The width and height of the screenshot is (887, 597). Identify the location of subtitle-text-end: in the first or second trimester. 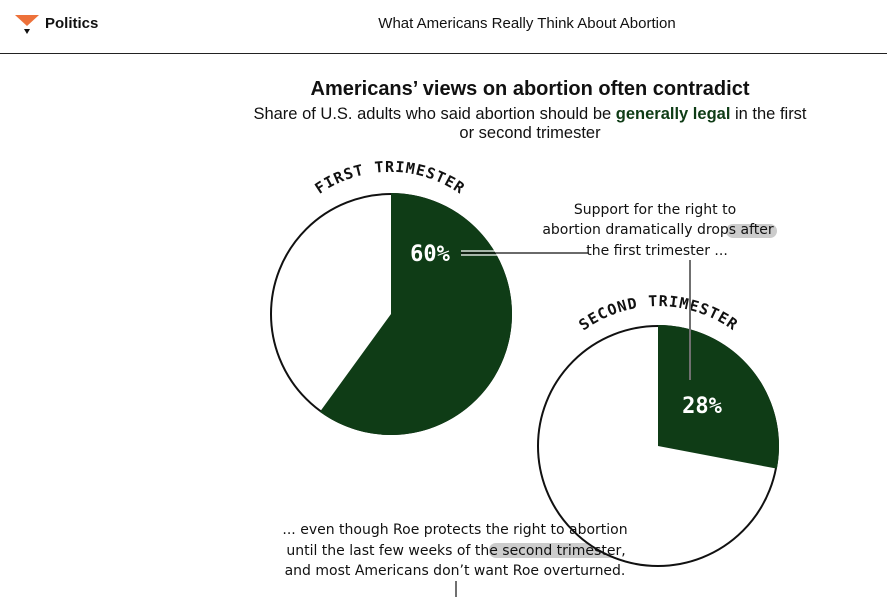
(633, 123).